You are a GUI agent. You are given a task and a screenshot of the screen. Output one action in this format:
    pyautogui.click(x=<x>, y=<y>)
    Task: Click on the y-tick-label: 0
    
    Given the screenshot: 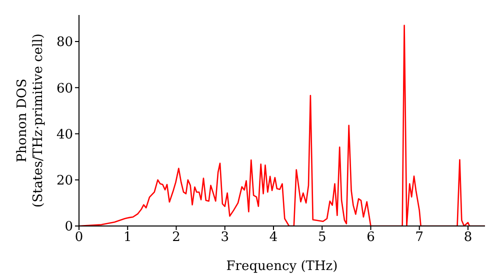 What is the action you would take?
    pyautogui.click(x=68, y=227)
    